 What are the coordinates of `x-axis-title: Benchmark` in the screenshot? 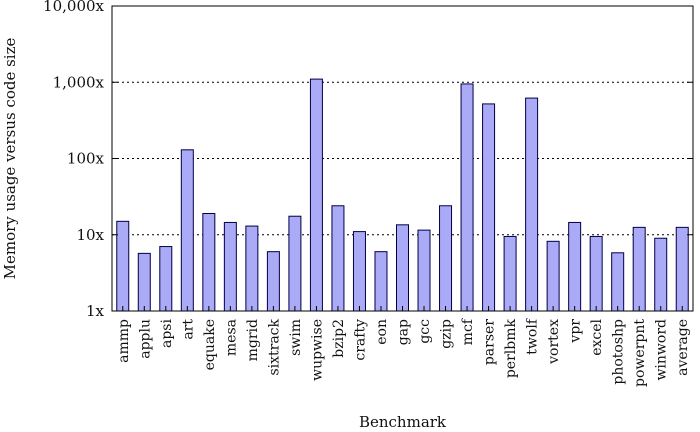 It's located at (403, 422).